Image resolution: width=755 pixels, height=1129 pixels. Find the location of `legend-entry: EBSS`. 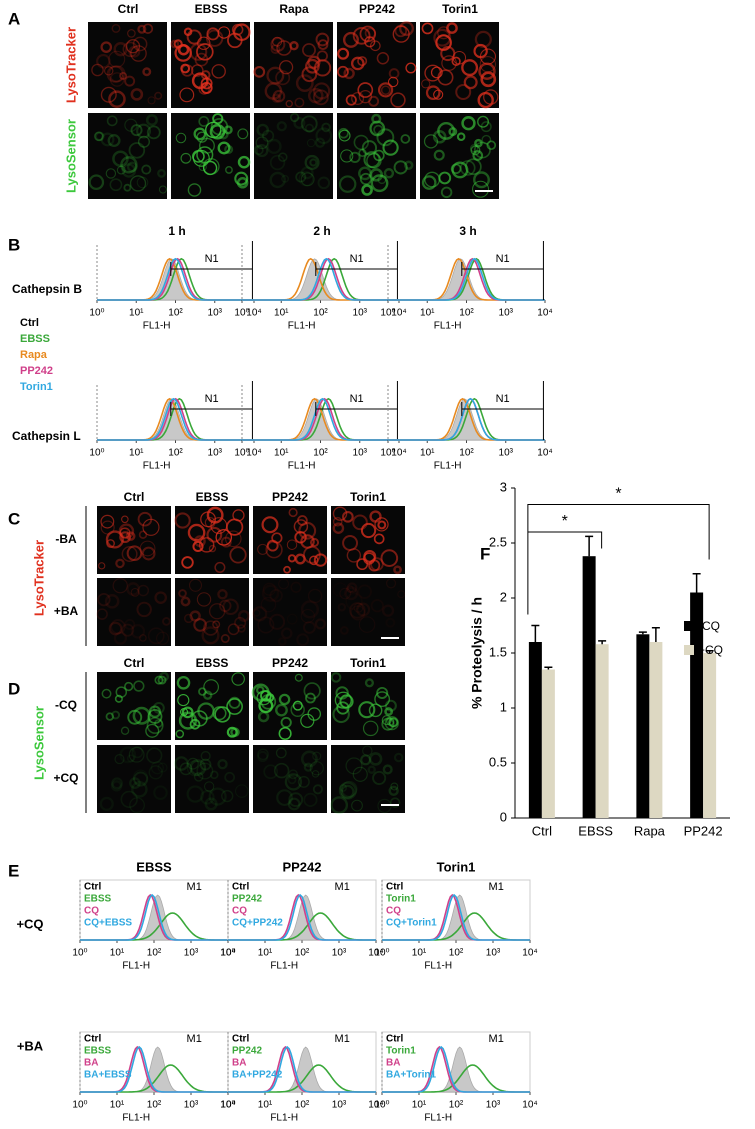

legend-entry: EBSS is located at coordinates (98, 899).